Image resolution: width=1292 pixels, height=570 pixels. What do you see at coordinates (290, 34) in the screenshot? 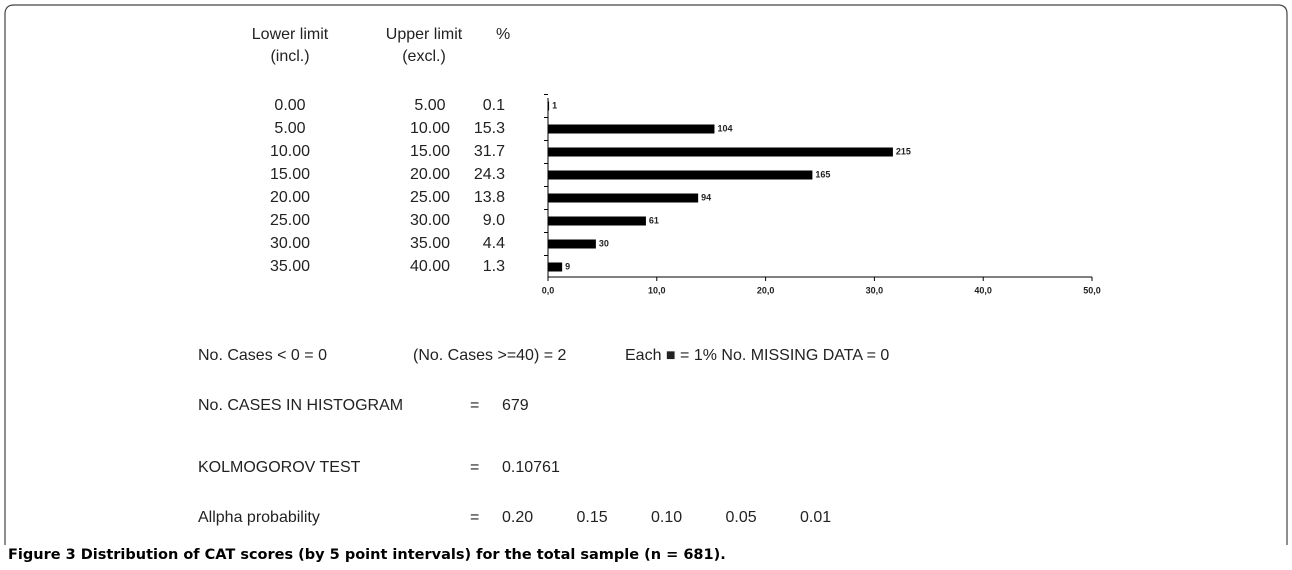
I see `column-header: Lower limit` at bounding box center [290, 34].